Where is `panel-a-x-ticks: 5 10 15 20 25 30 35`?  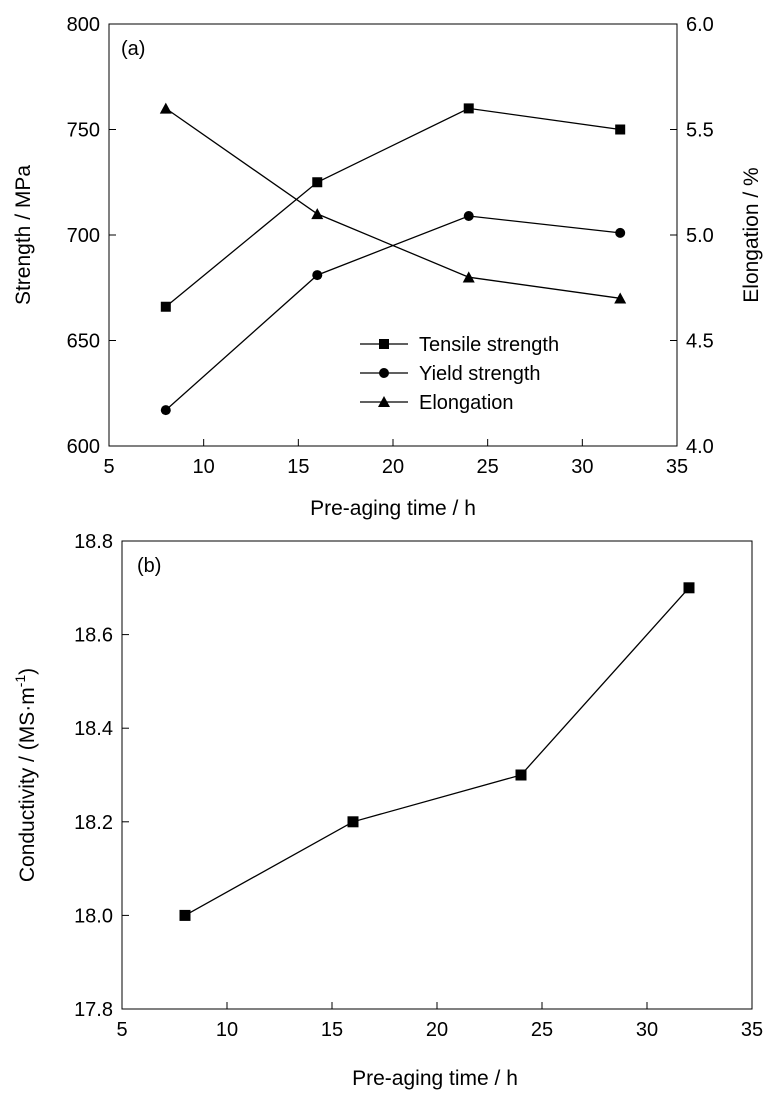
panel-a-x-ticks: 5 10 15 20 25 30 35 is located at coordinates (395, 458).